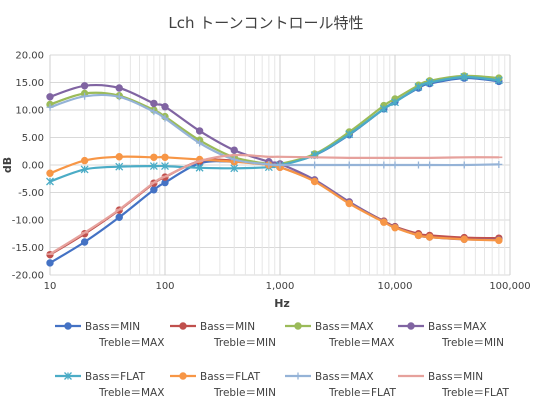 Image resolution: width=533 pixels, height=420 pixels. Describe the element at coordinates (109, 385) in the screenshot. I see `legend-item: Bass＝FLAT Treble＝MAX` at that location.